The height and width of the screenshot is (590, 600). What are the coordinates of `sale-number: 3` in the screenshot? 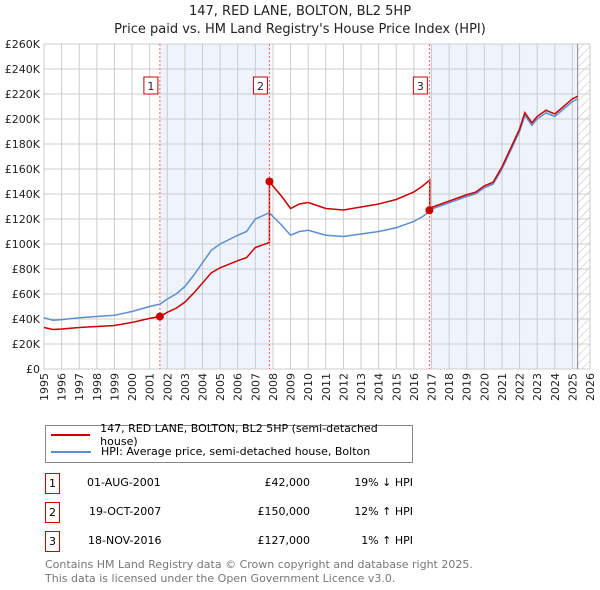 It's located at (52, 541).